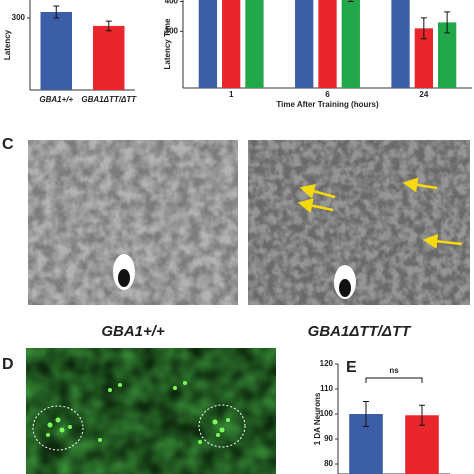 Image resolution: width=474 pixels, height=474 pixels. I want to click on bars, so click(327, 44).